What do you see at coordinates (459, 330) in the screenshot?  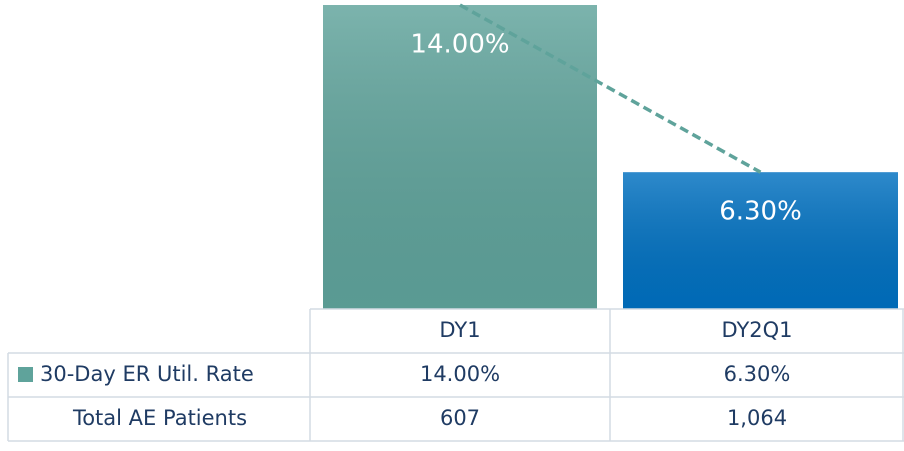 I see `column-header: DY1` at bounding box center [459, 330].